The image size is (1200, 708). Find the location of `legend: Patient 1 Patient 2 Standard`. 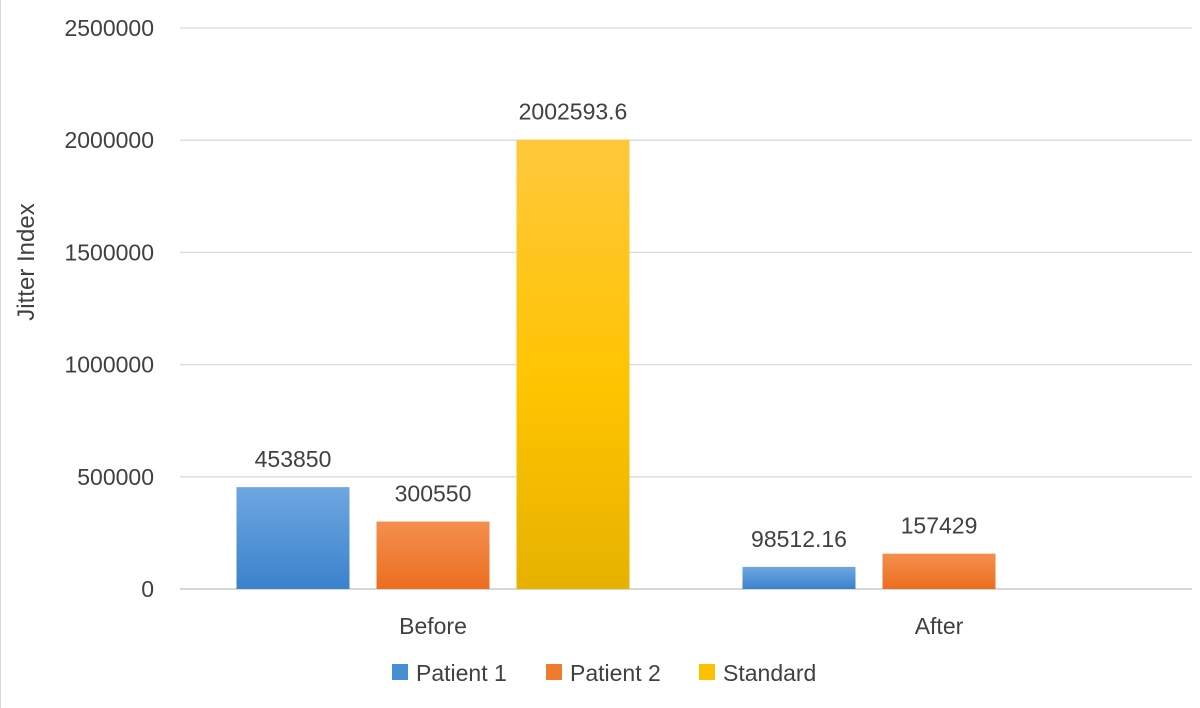

legend: Patient 1 Patient 2 Standard is located at coordinates (604, 673).